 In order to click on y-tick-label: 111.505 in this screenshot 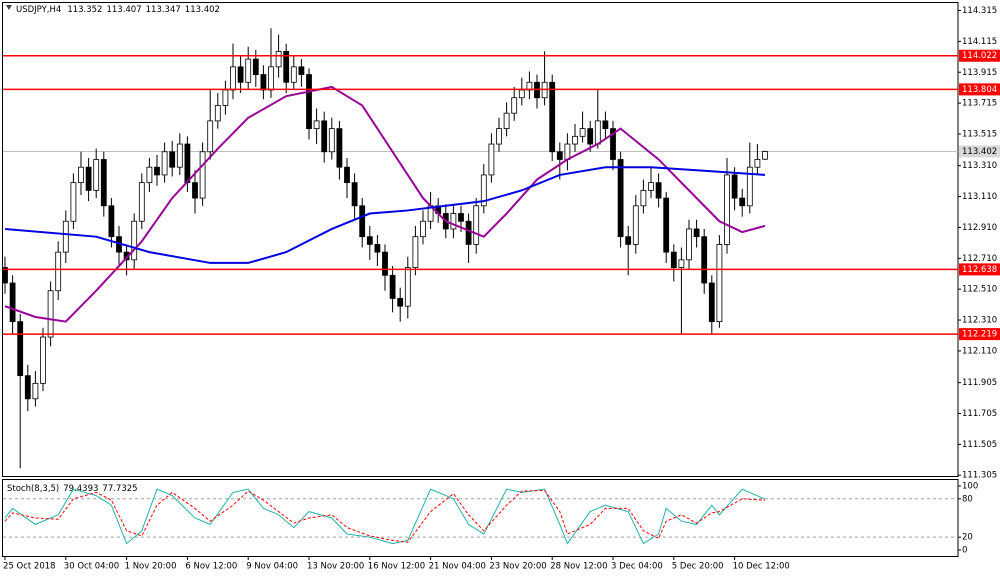, I will do `click(979, 445)`.